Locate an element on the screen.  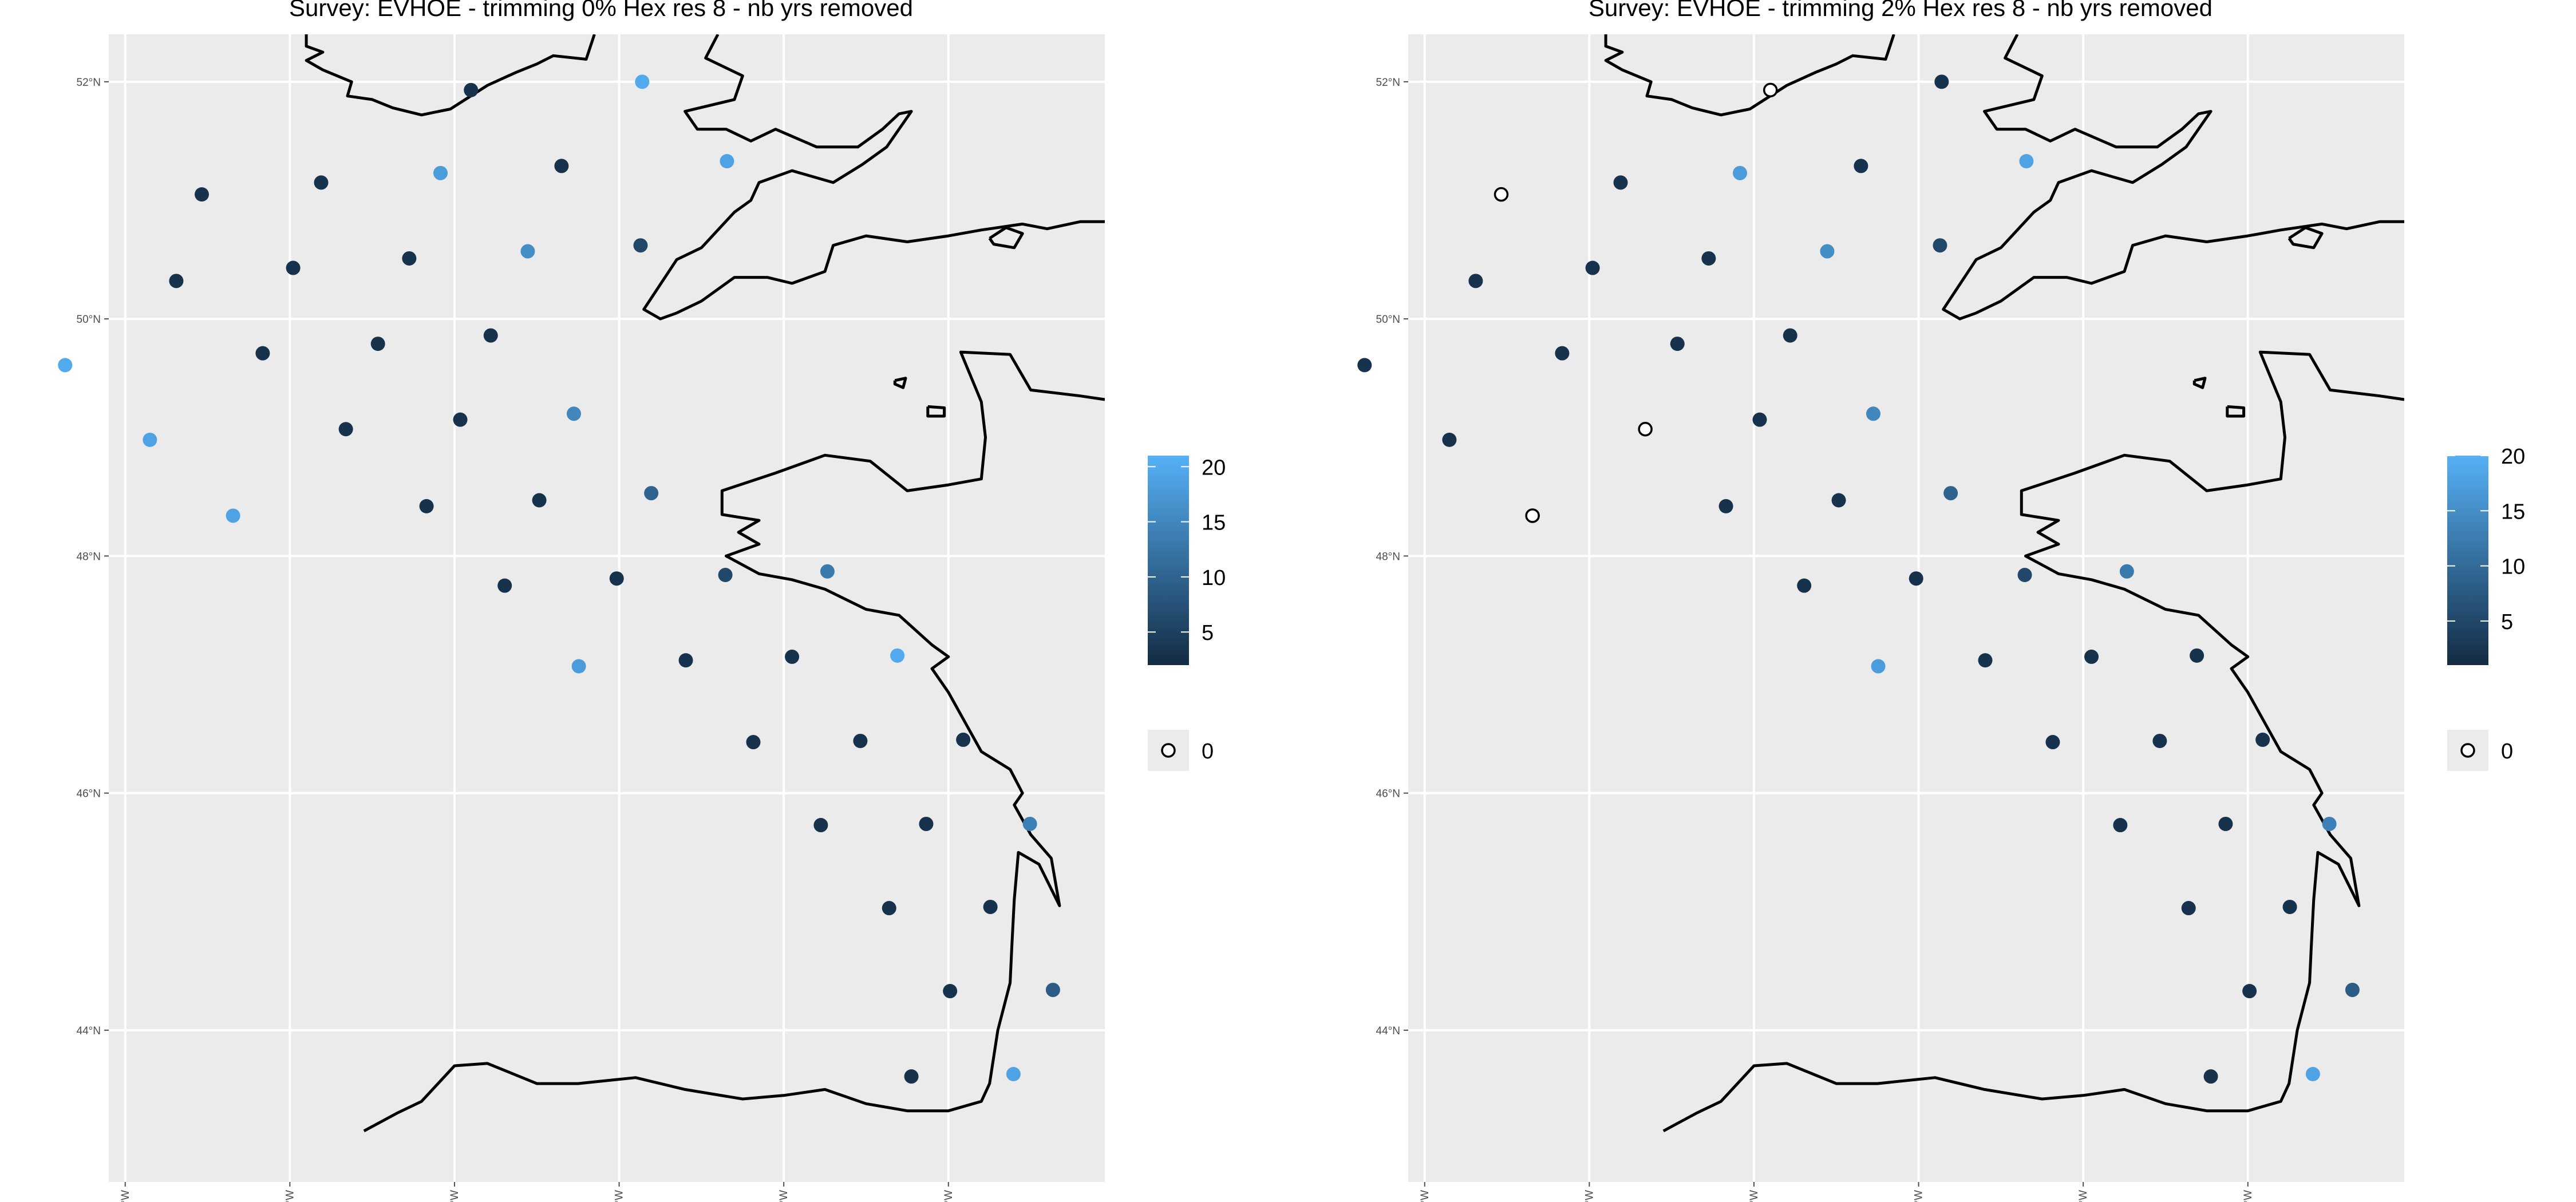
zero-key-label: 0 is located at coordinates (1208, 752).